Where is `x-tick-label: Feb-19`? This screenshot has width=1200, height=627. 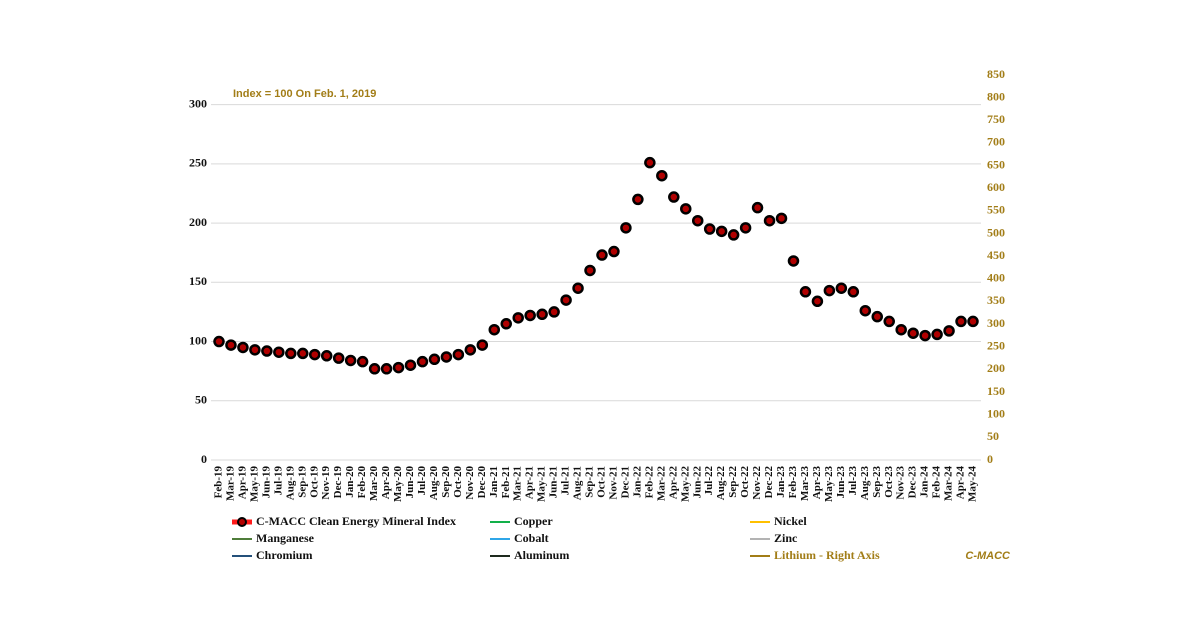 x-tick-label: Feb-19 is located at coordinates (219, 482).